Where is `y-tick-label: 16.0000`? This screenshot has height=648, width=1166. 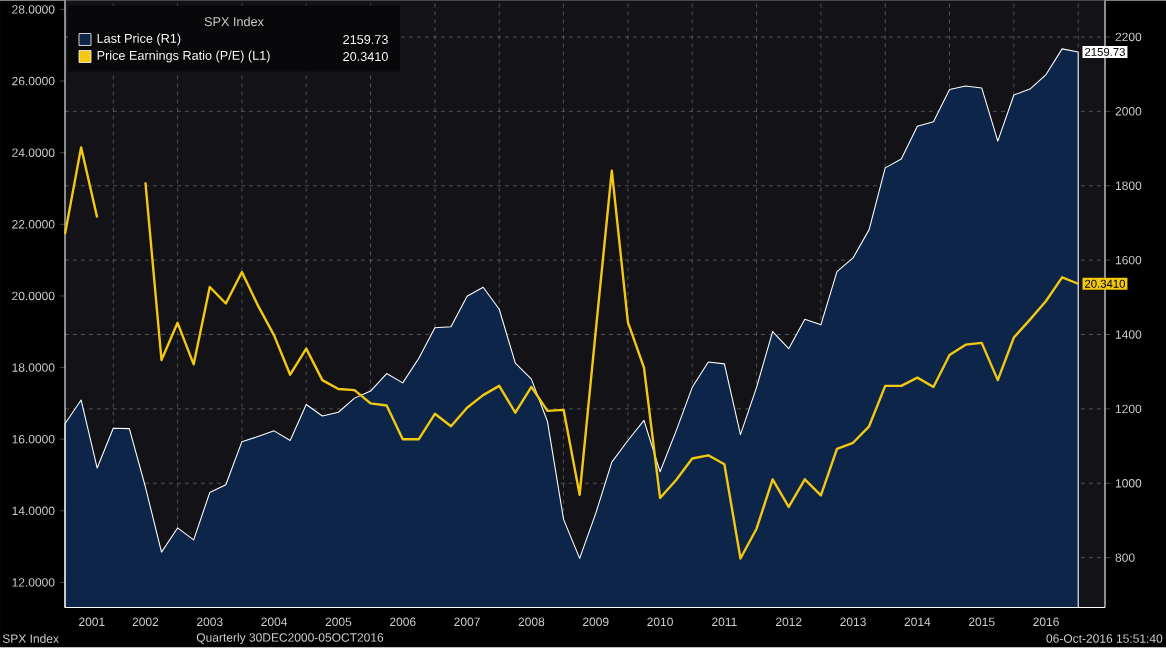 y-tick-label: 16.0000 is located at coordinates (33, 439).